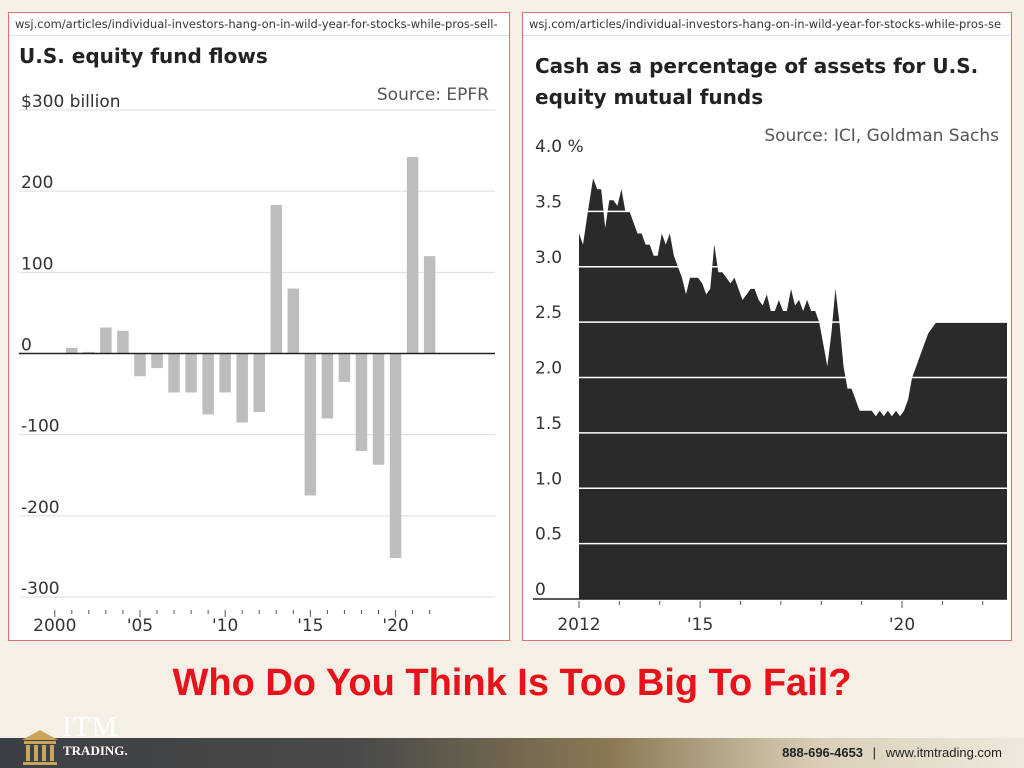 The image size is (1024, 768). What do you see at coordinates (432, 95) in the screenshot?
I see `left-chart-source: Source: EPFR` at bounding box center [432, 95].